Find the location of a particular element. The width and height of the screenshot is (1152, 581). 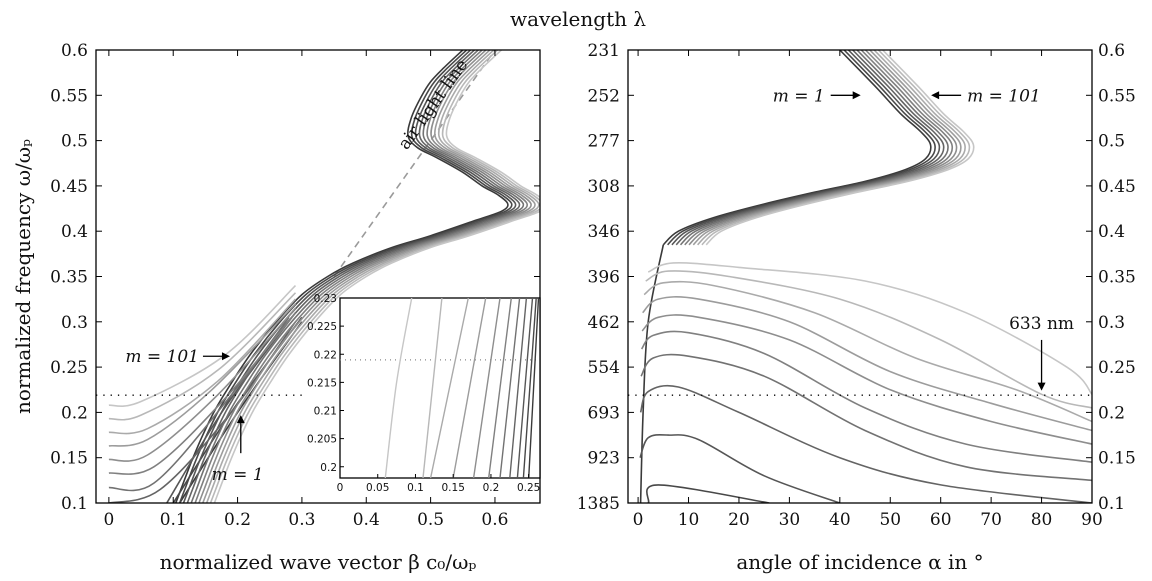

inset-series-6-line is located at coordinates (500, 388).